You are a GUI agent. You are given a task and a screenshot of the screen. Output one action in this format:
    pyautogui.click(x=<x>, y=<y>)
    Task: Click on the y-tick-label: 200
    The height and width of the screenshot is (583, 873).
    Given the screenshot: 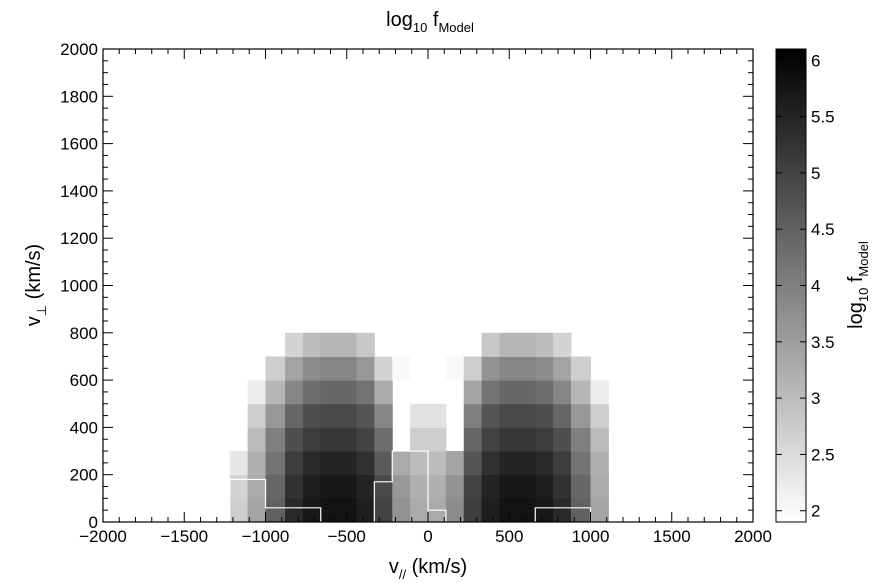 What is the action you would take?
    pyautogui.click(x=84, y=475)
    